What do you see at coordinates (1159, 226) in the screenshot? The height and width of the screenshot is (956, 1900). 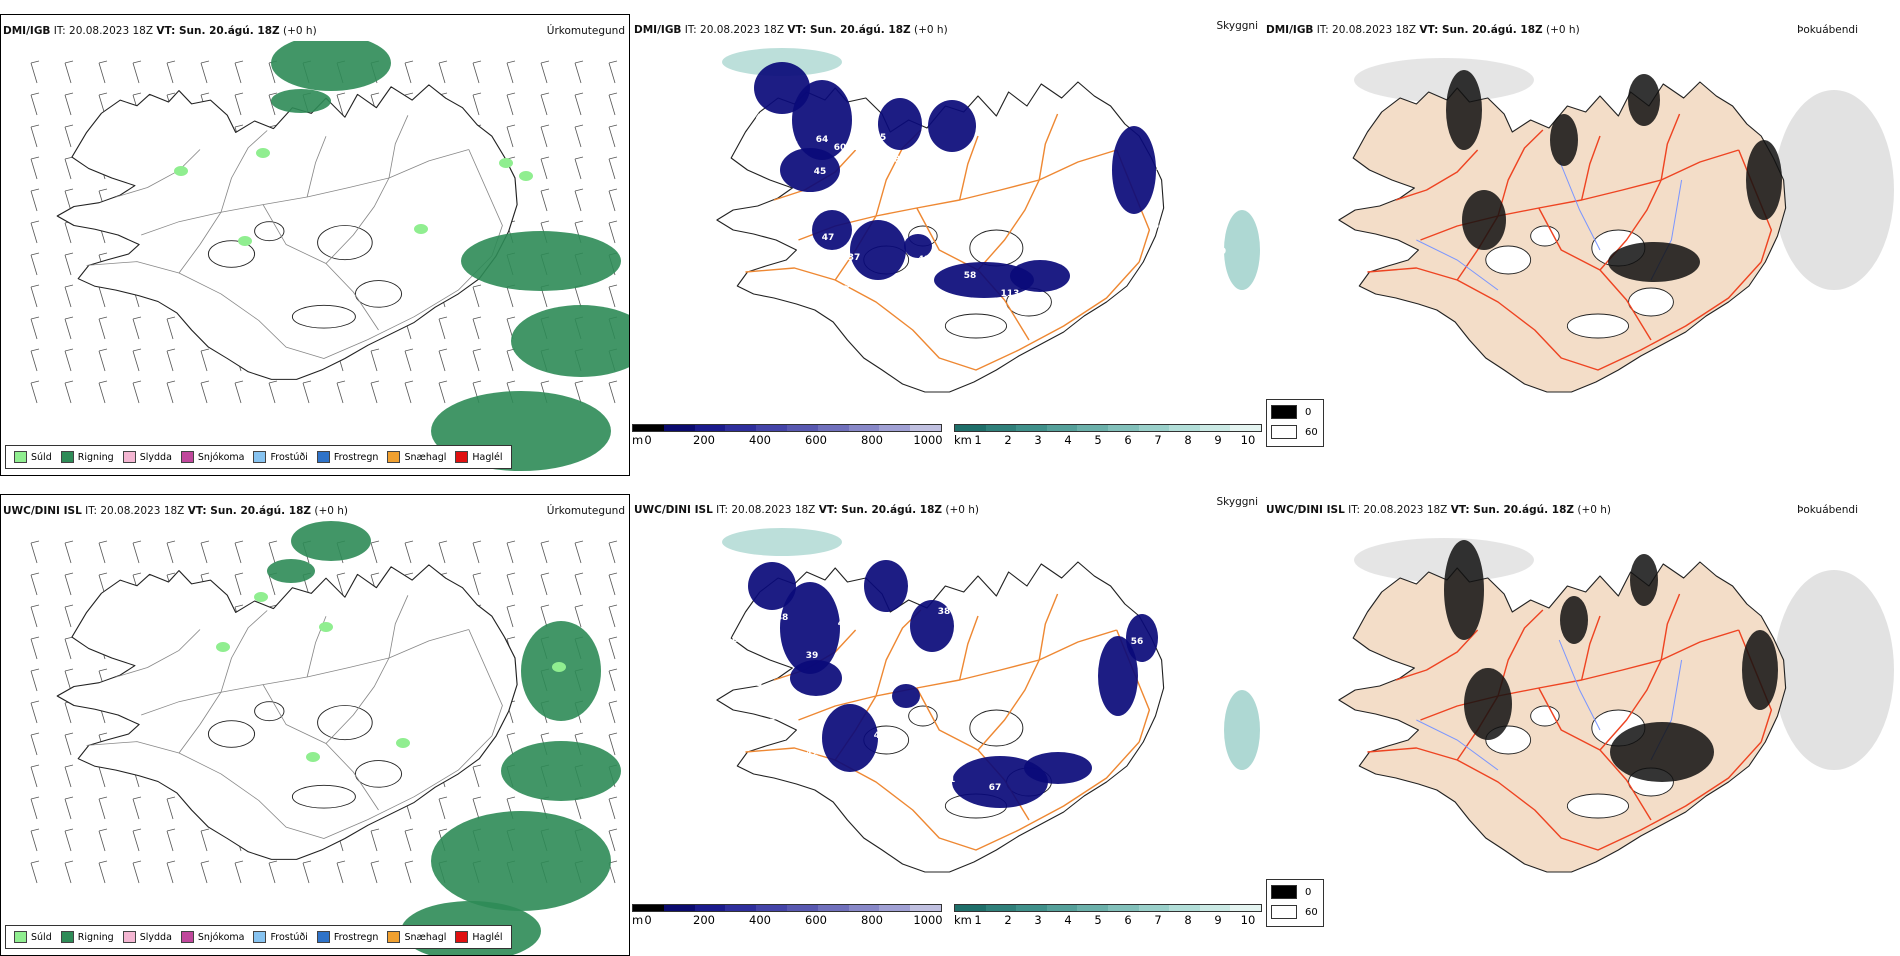 I see `visibility-value-label: 65` at bounding box center [1159, 226].